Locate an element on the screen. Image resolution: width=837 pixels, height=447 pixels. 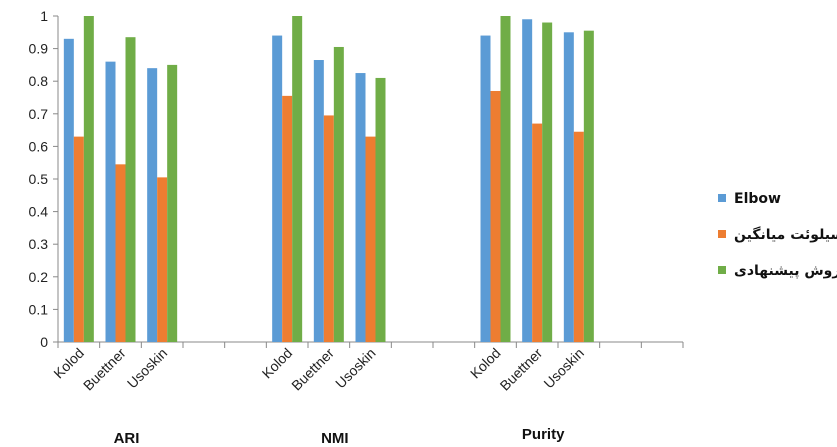
y-tick-label: 0.3 is located at coordinates (39, 244).